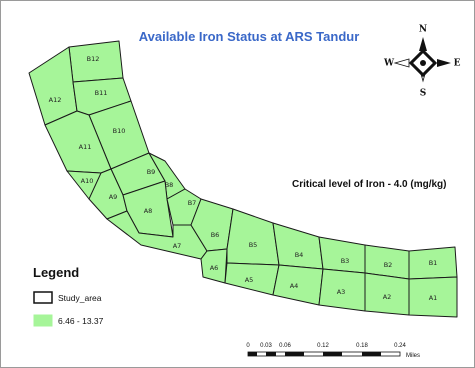 The height and width of the screenshot is (368, 475). What do you see at coordinates (266, 346) in the screenshot?
I see `scale-tick-label: 0.03` at bounding box center [266, 346].